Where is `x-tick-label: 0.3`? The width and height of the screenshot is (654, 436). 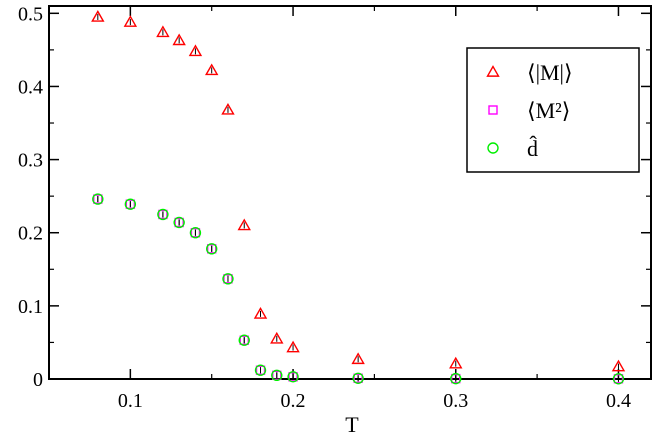
x-tick-label: 0.3 is located at coordinates (455, 401).